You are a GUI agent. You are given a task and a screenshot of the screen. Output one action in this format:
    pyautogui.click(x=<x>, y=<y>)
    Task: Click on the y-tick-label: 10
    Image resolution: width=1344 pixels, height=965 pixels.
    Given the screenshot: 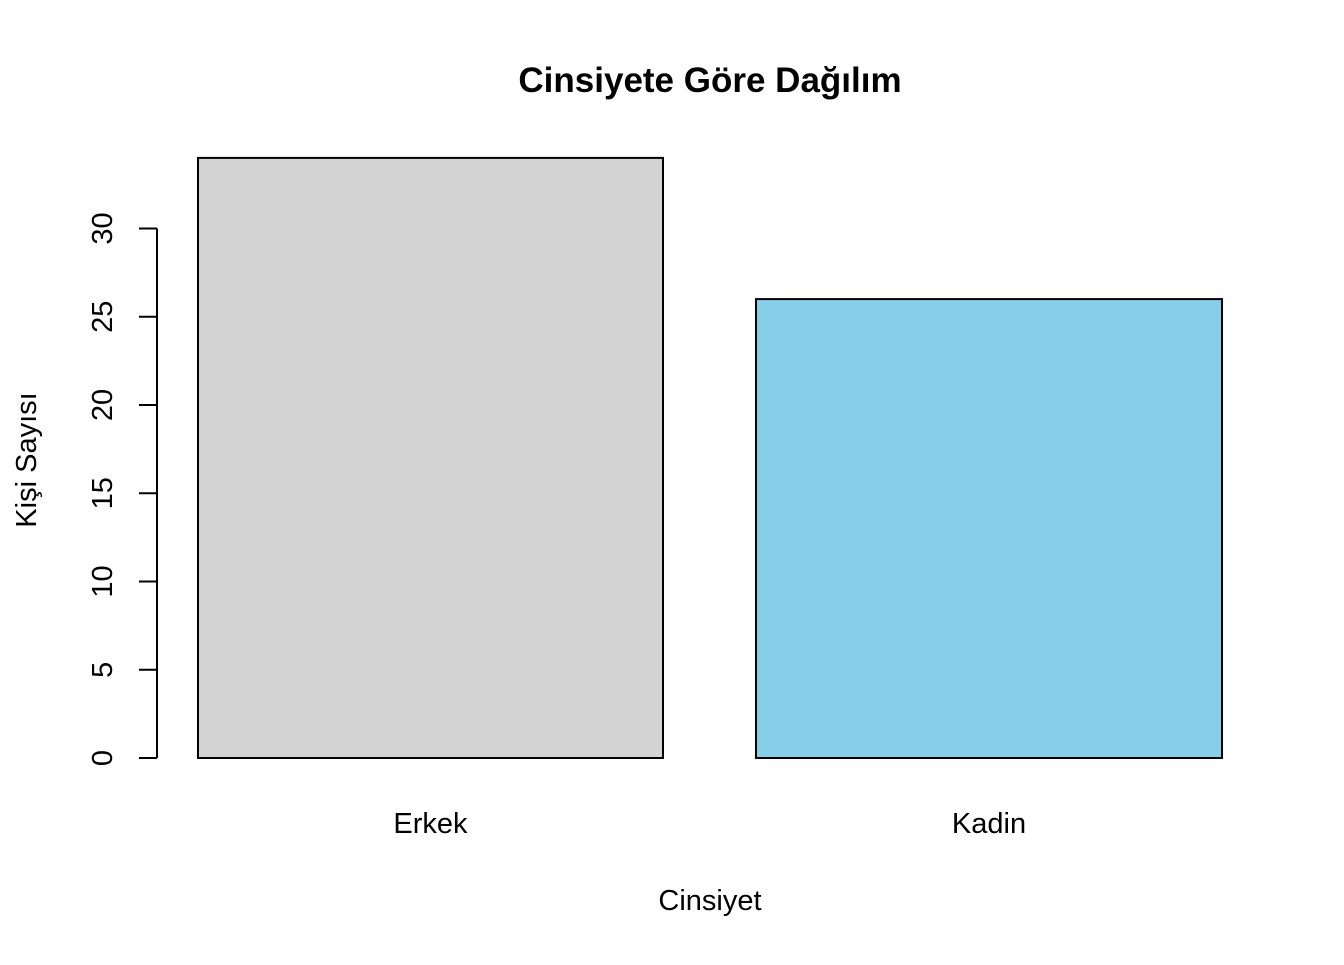 What is the action you would take?
    pyautogui.click(x=103, y=581)
    